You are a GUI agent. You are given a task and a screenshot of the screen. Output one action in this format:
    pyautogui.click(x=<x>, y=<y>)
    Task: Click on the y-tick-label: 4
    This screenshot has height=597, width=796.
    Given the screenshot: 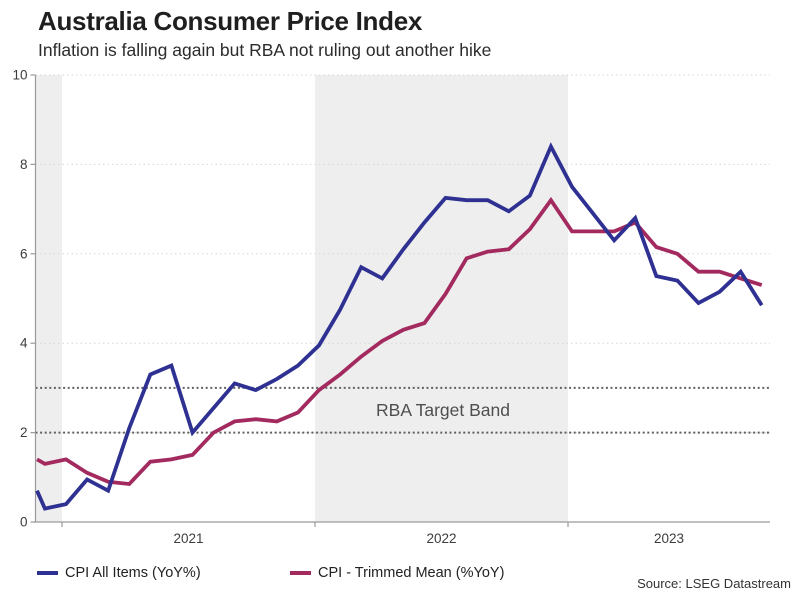 What is the action you would take?
    pyautogui.click(x=24, y=343)
    